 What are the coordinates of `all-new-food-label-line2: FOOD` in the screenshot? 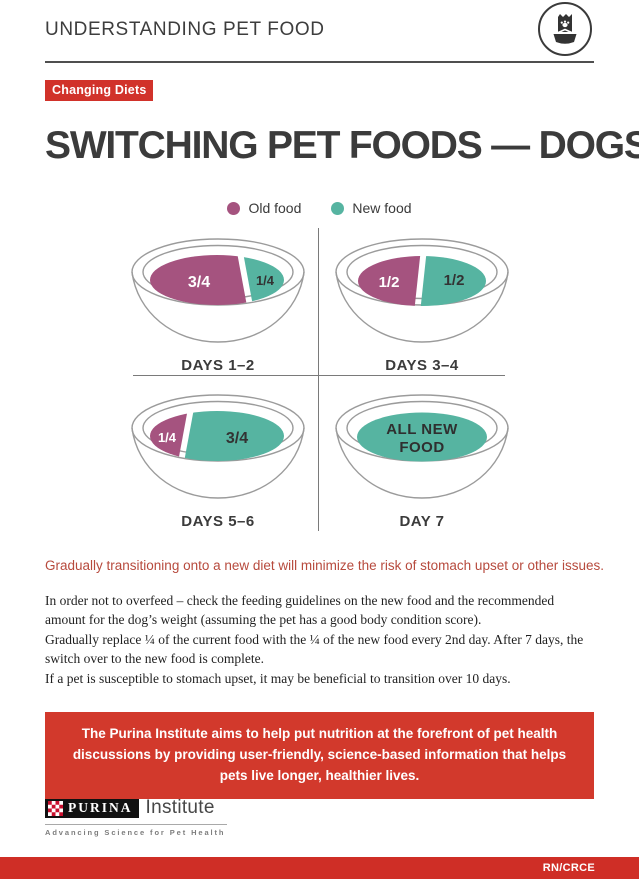 It's located at (421, 447).